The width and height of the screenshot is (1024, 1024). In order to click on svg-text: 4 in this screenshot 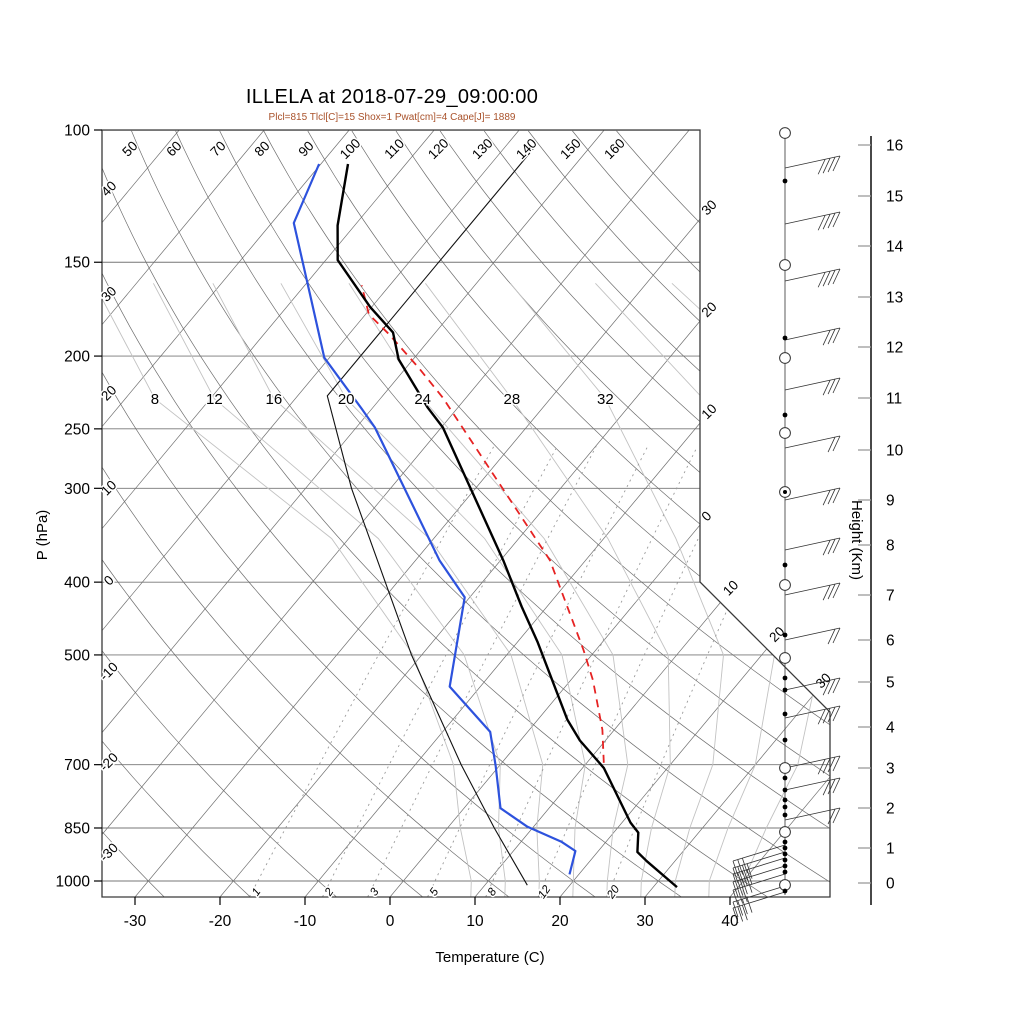, I will do `click(890, 728)`.